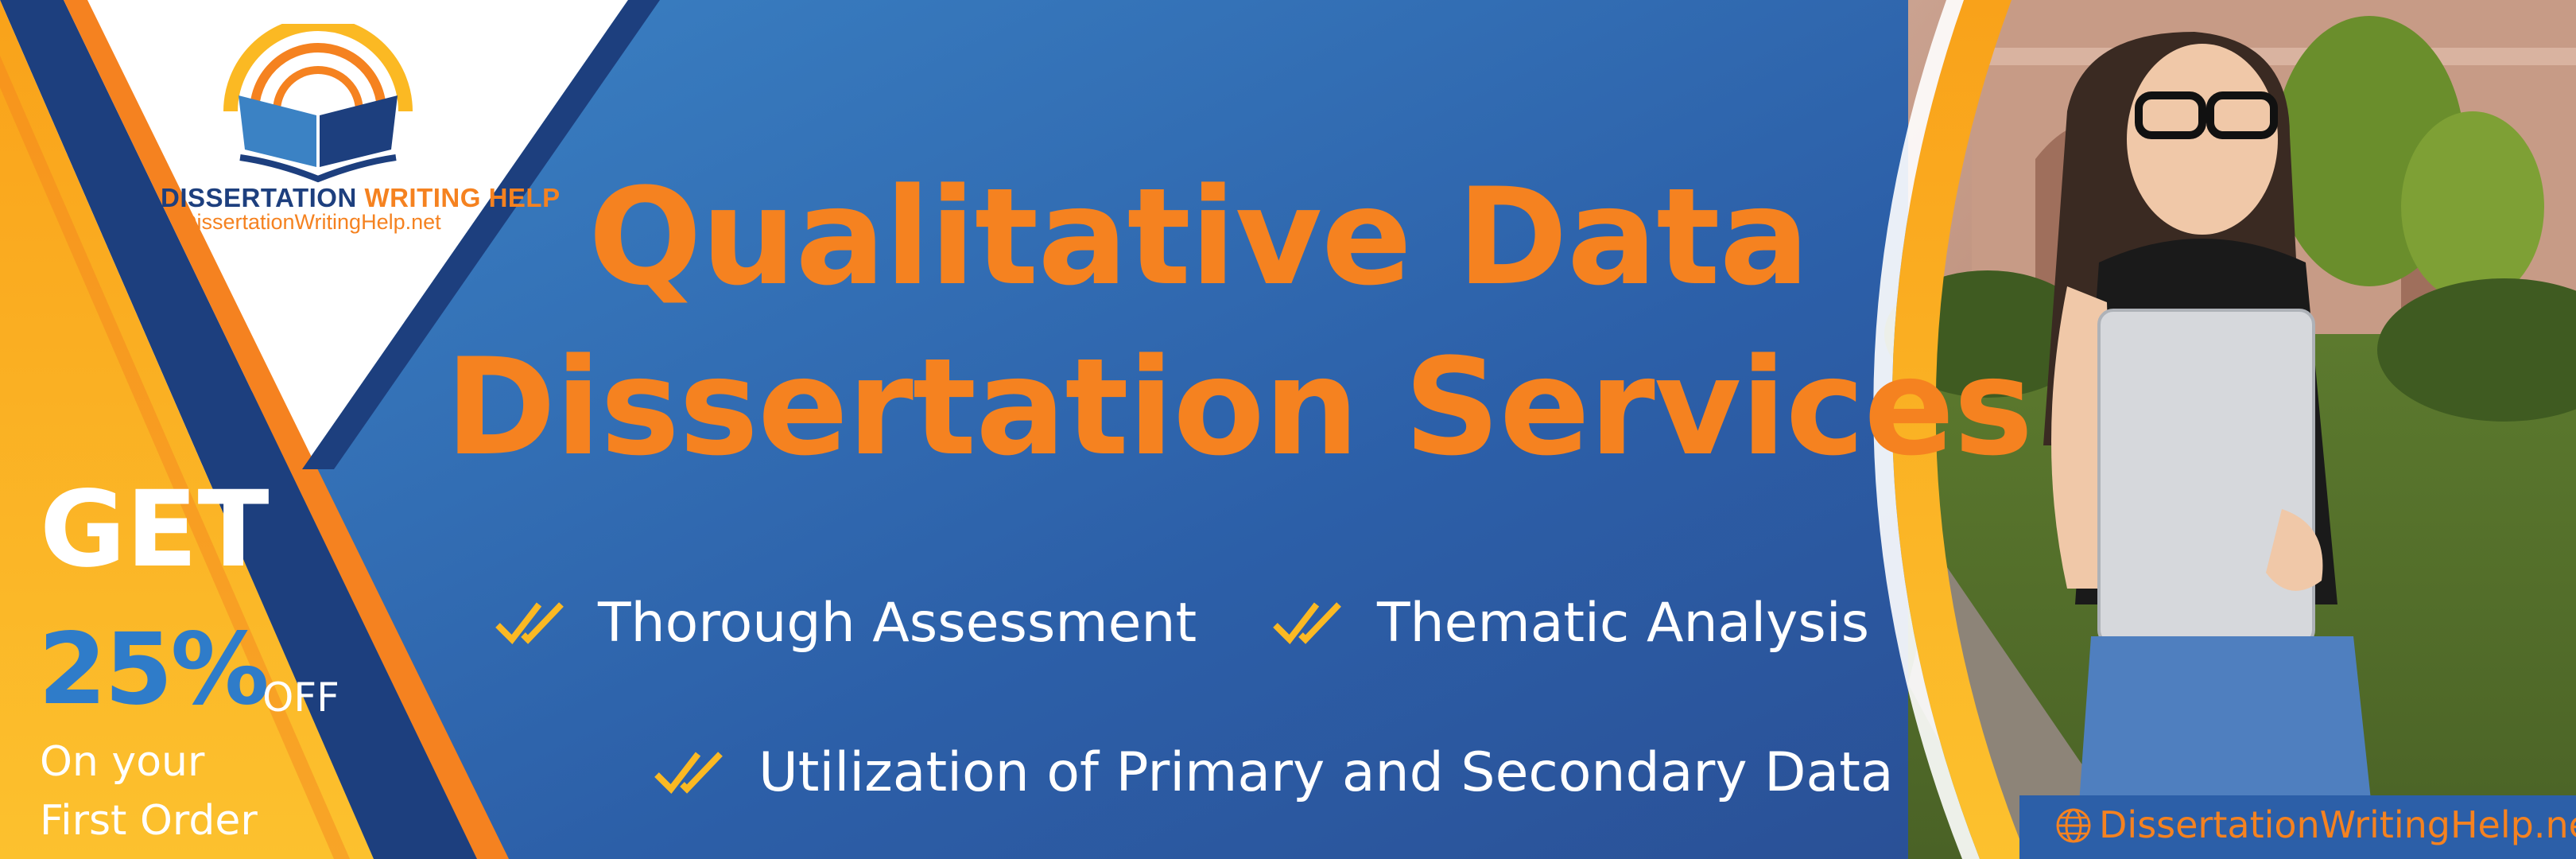 The width and height of the screenshot is (2576, 859). Describe the element at coordinates (123, 762) in the screenshot. I see `promo-line-1: On your` at that location.